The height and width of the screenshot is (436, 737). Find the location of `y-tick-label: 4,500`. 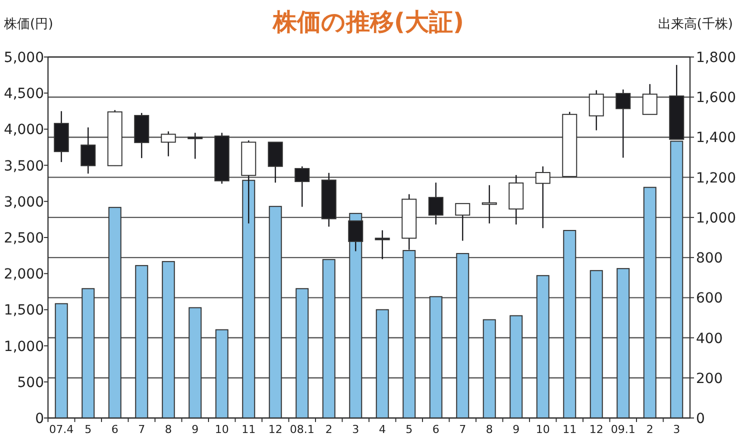

y-tick-label: 4,500 is located at coordinates (24, 94).